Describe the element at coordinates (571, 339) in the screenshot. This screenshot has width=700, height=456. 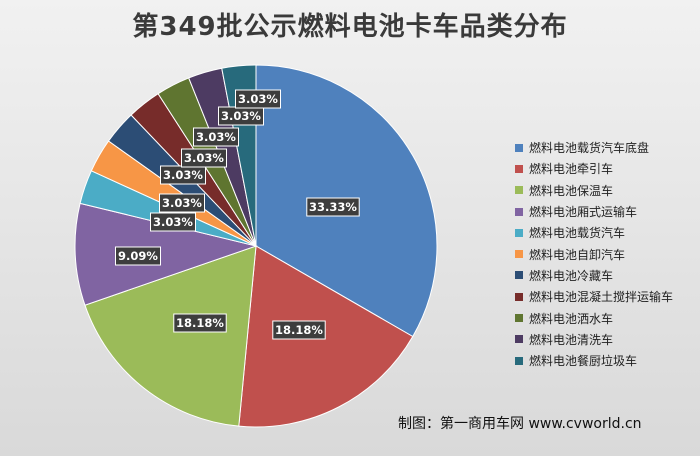
I see `legend-label: 燃料电池清洗车` at that location.